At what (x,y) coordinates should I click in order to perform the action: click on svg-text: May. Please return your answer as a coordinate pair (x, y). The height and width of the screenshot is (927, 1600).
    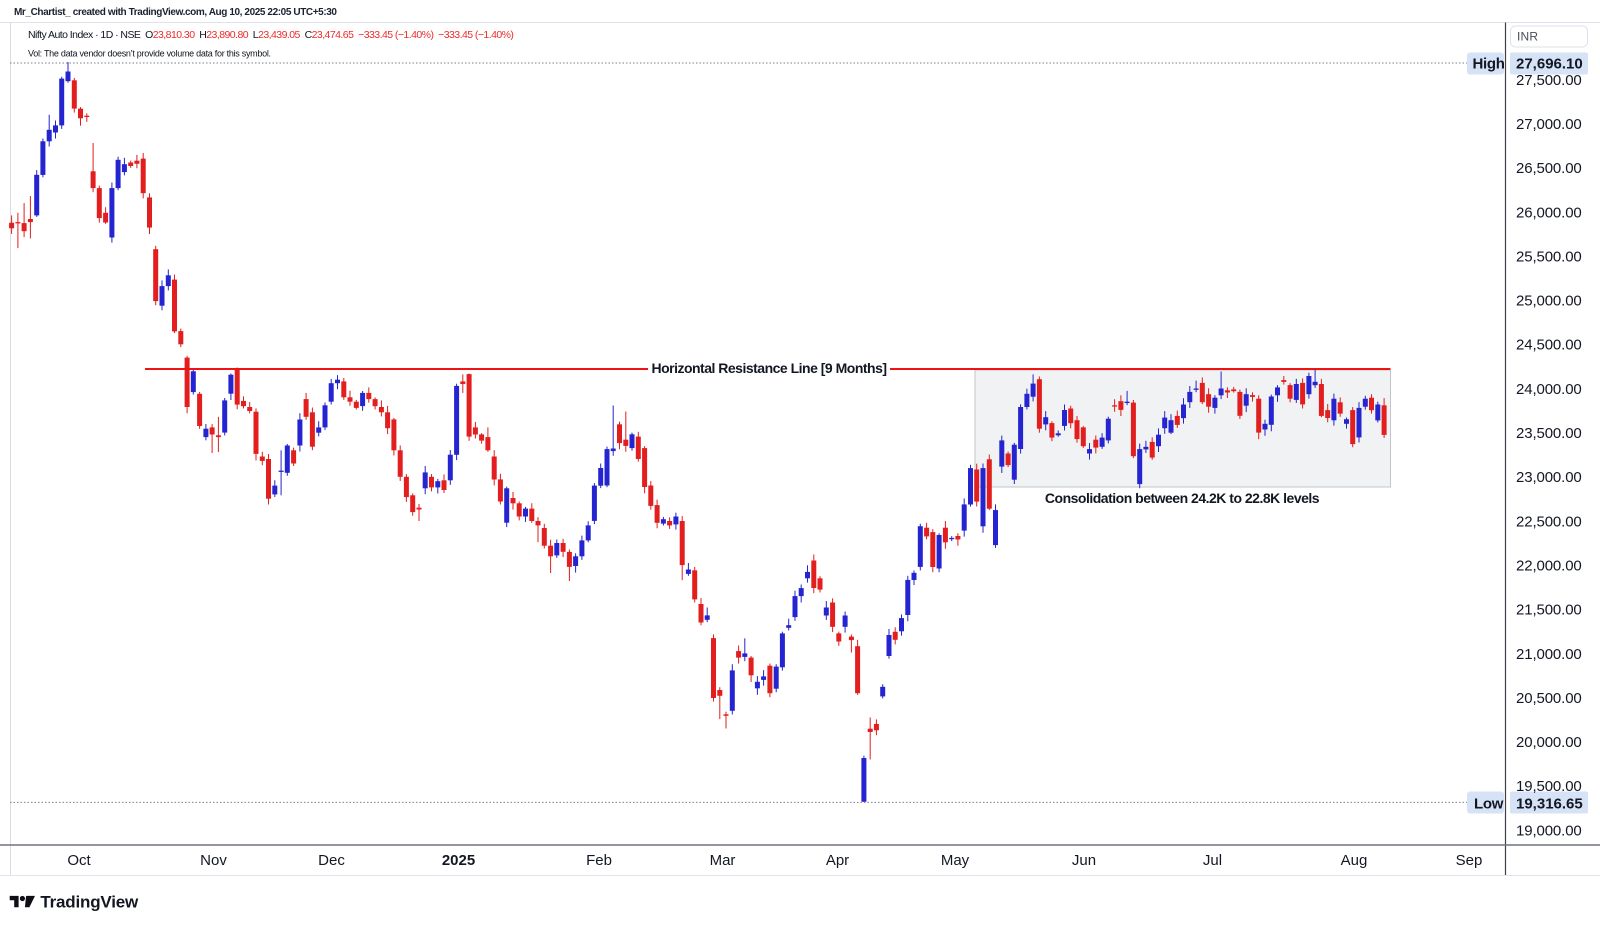
    Looking at the image, I should click on (955, 860).